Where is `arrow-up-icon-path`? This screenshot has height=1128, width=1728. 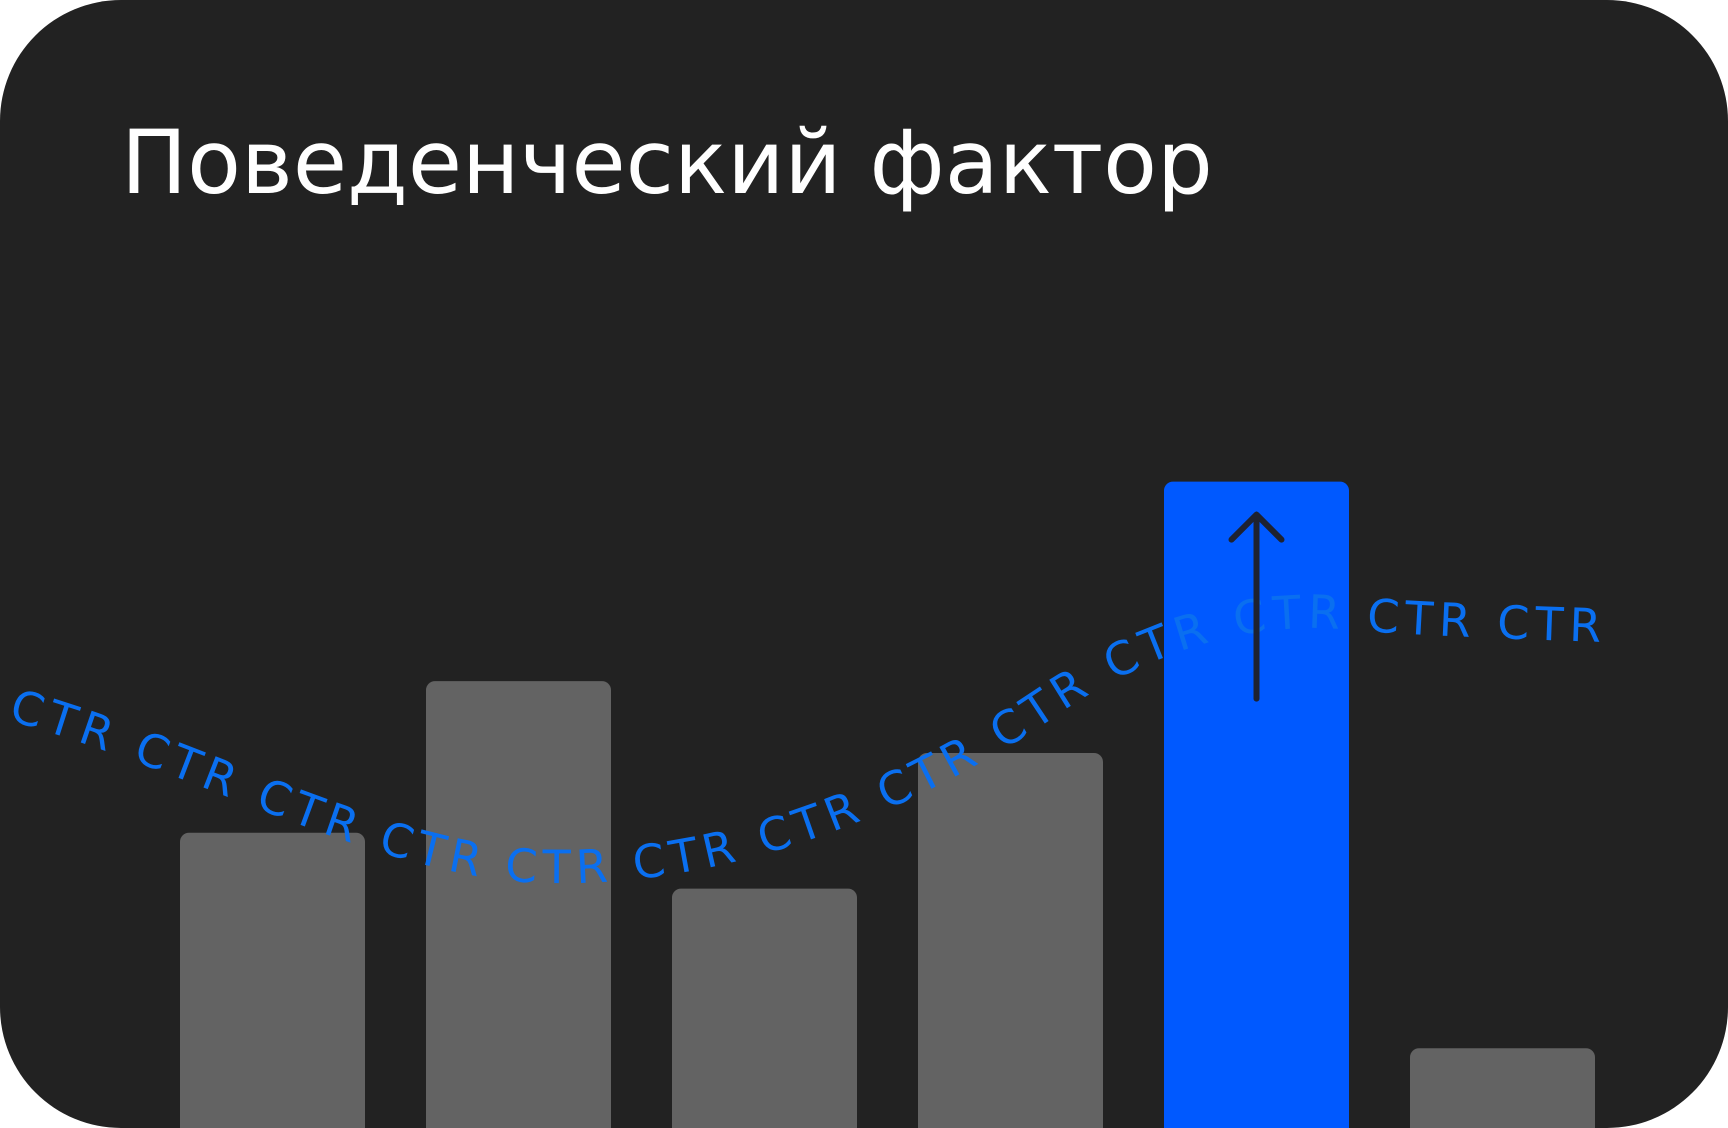 arrow-up-icon-path is located at coordinates (1256, 606).